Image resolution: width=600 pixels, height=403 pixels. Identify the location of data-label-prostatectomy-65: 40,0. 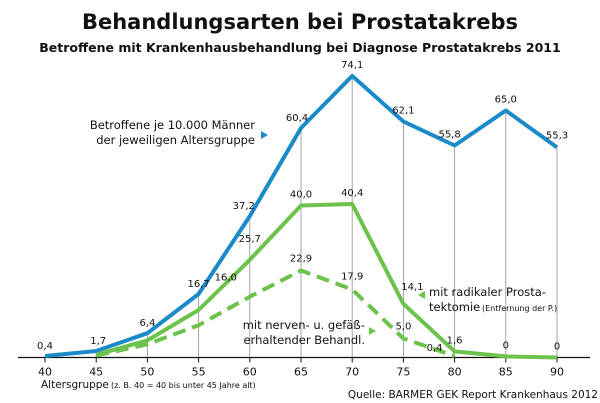
(301, 195).